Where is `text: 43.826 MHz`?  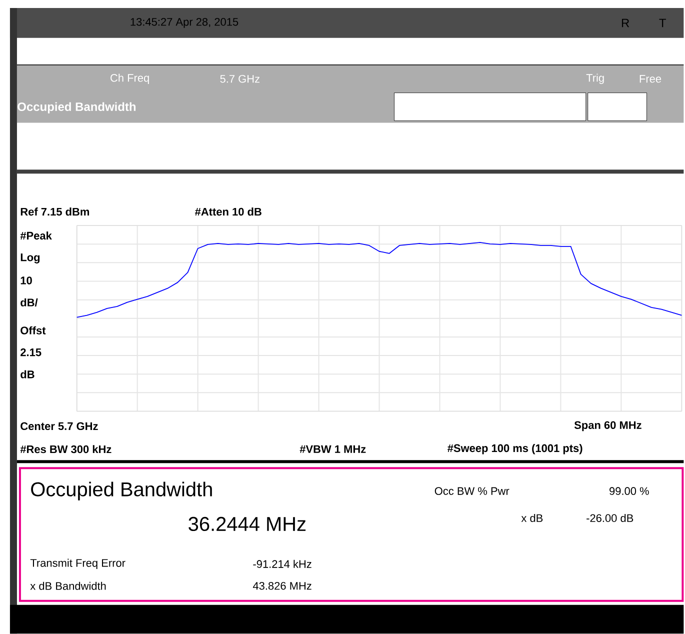
text: 43.826 MHz is located at coordinates (282, 586).